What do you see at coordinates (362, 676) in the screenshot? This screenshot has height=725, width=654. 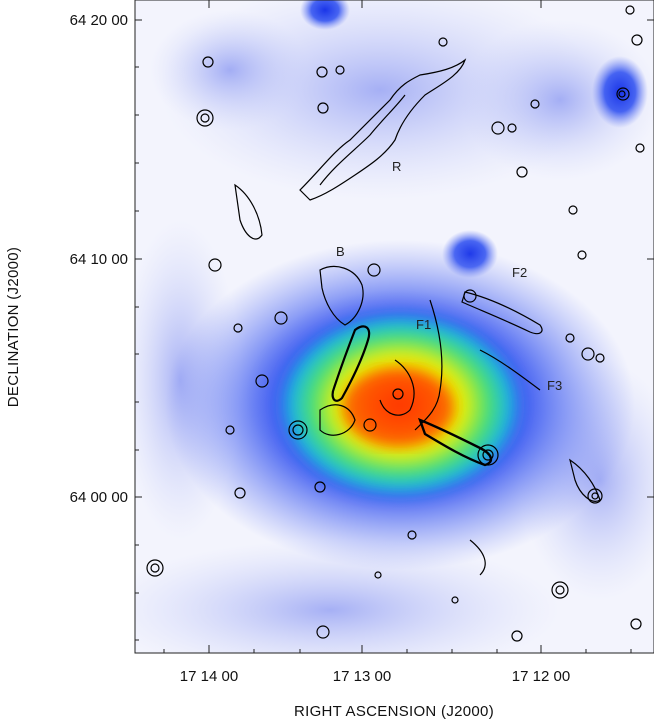 I see `x-tick-label: 17 13 00` at bounding box center [362, 676].